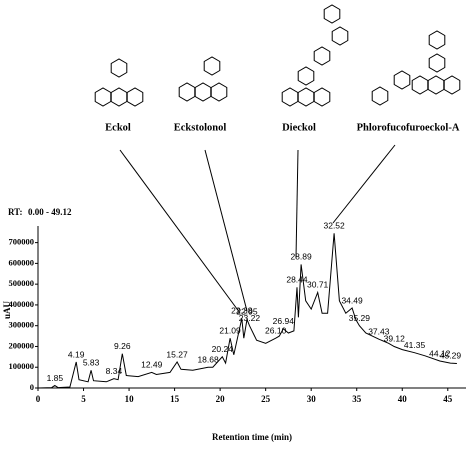  I want to click on y-tick-label: 300000, so click(22, 325).